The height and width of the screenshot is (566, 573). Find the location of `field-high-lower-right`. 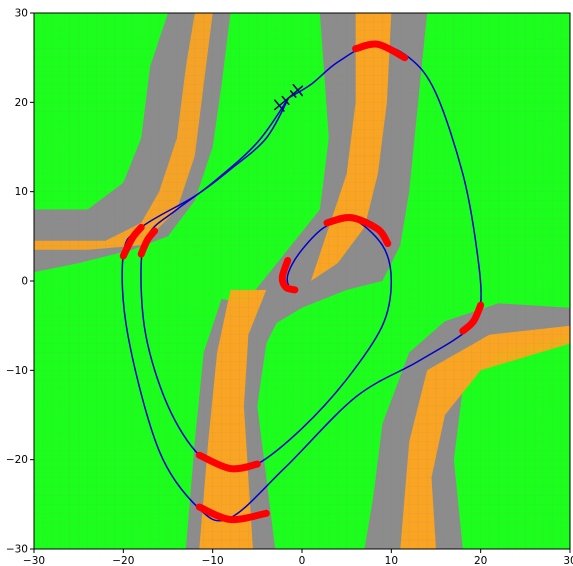

field-high-lower-right is located at coordinates (485, 437).